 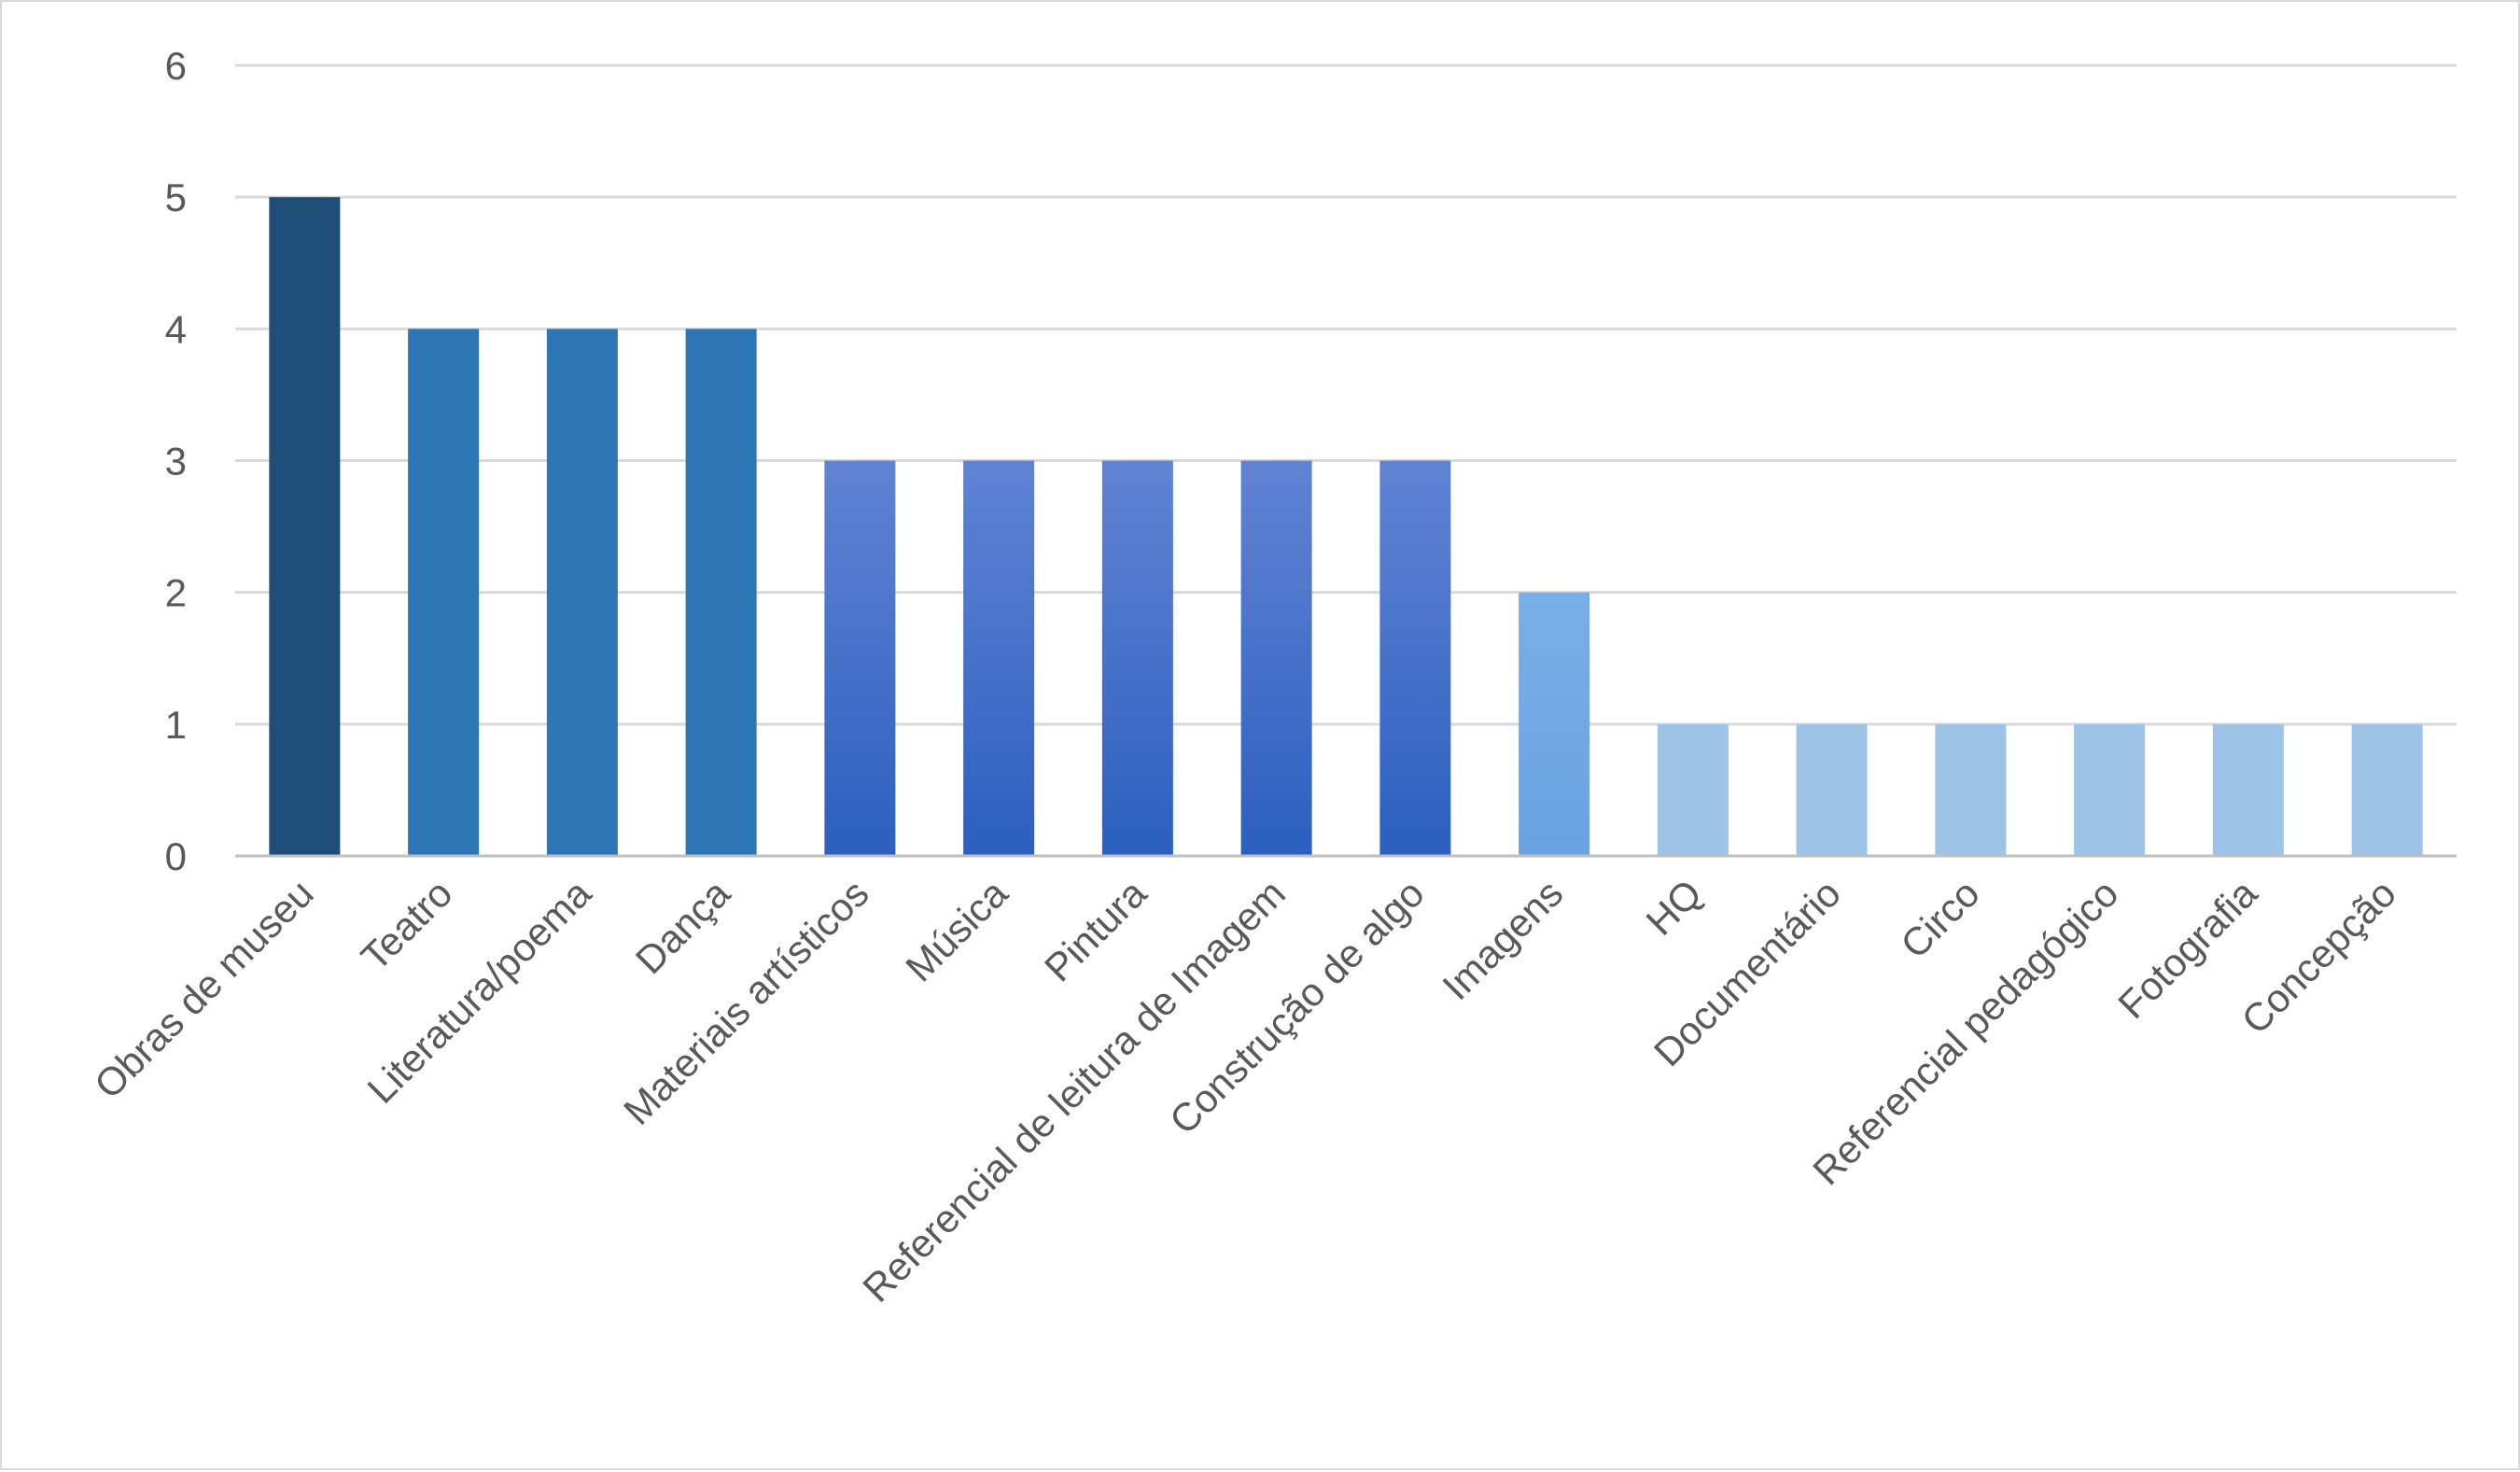 I want to click on y-axis-ticks: 0 1 2 3 4 5 6, so click(x=176, y=461).